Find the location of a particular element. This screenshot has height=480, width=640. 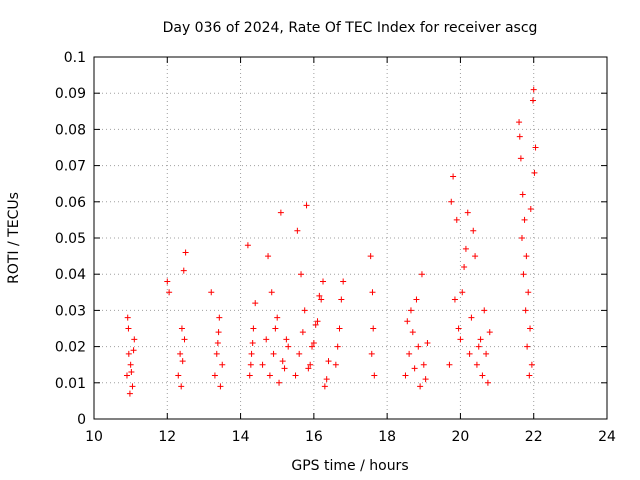

x-tick-label: 16 is located at coordinates (314, 437).